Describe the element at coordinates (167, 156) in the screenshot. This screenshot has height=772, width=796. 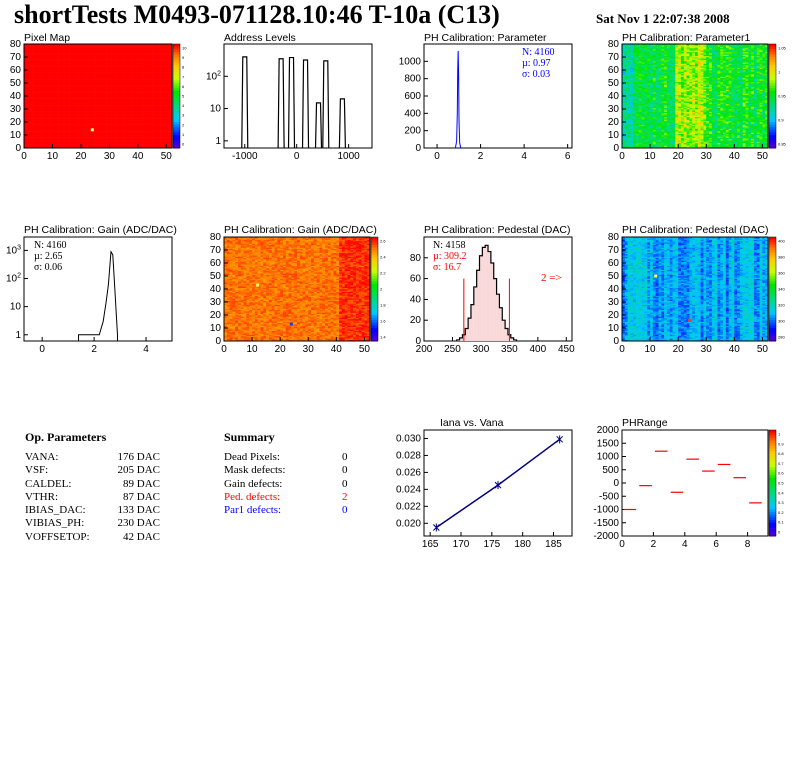
I see `x-tick-label: 50` at that location.